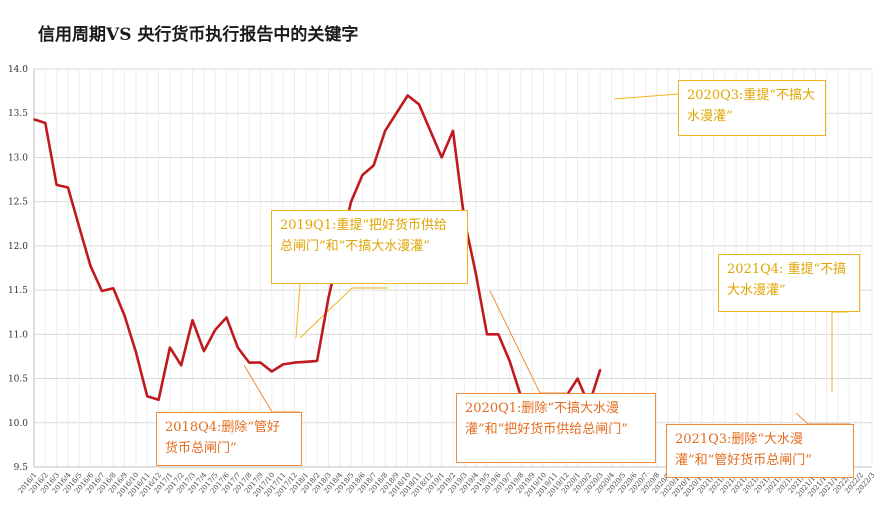 Image resolution: width=888 pixels, height=521 pixels. What do you see at coordinates (18, 70) in the screenshot?
I see `y-tick-label: 14.0` at bounding box center [18, 70].